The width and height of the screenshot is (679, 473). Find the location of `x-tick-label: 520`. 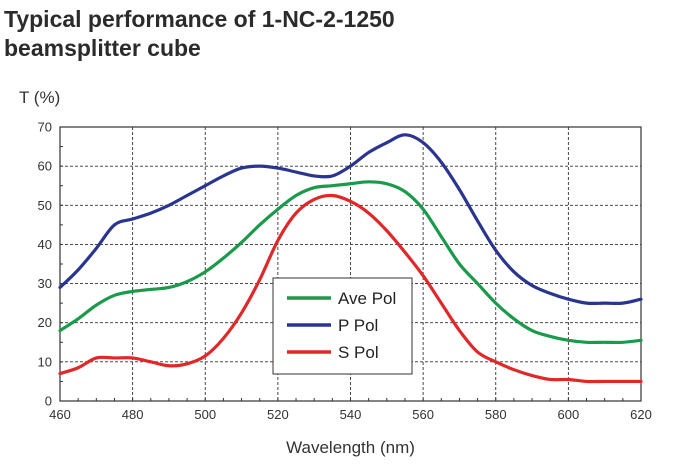

x-tick-label: 520 is located at coordinates (278, 414).